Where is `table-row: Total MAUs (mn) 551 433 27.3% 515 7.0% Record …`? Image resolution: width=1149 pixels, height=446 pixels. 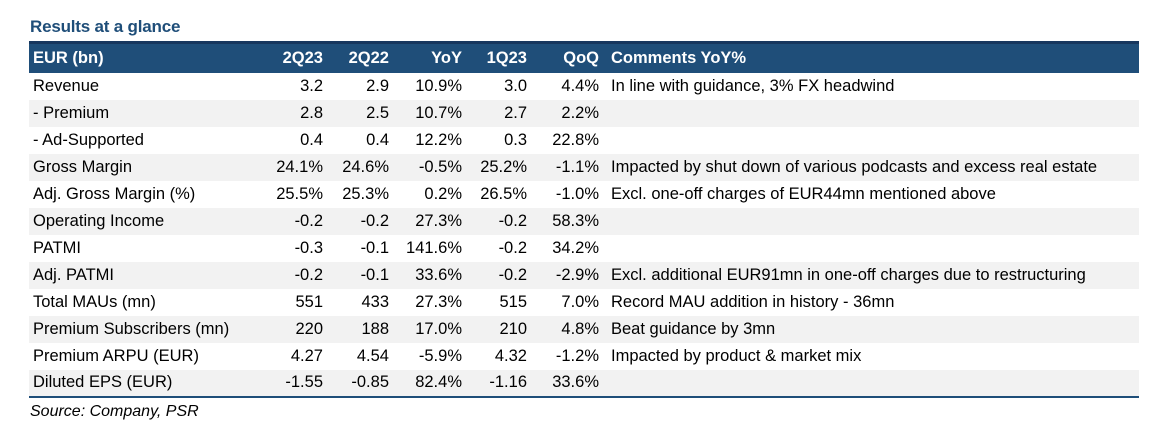
table-row: Total MAUs (mn) 551 433 27.3% 515 7.0% Record … is located at coordinates (584, 302).